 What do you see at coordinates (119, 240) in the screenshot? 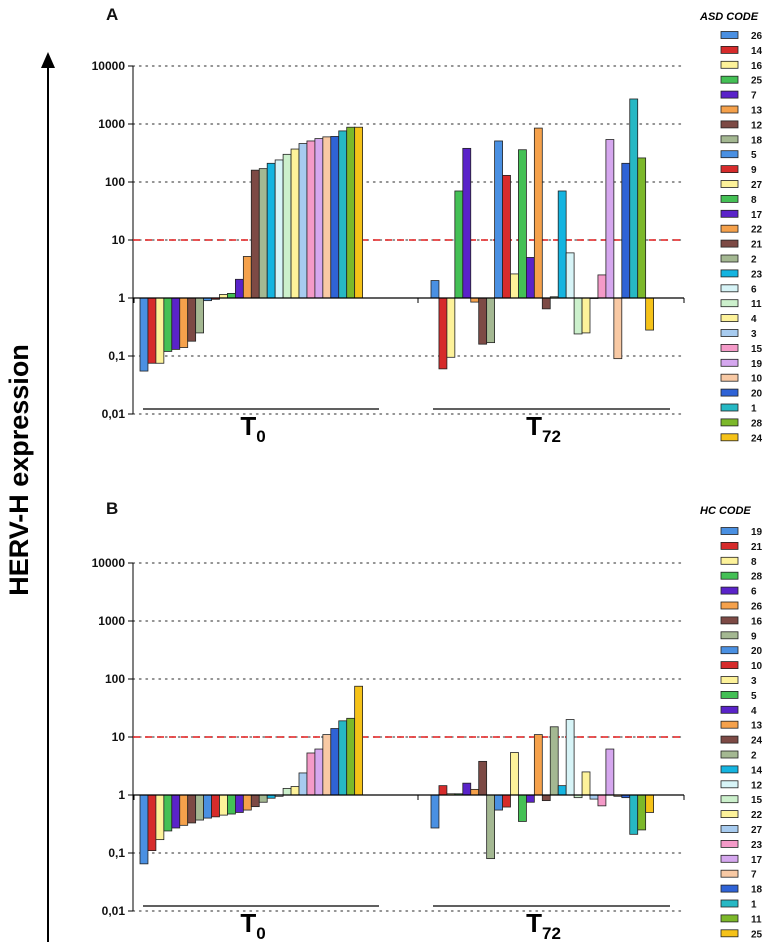
I see `y-tick-label: 10` at bounding box center [119, 240].